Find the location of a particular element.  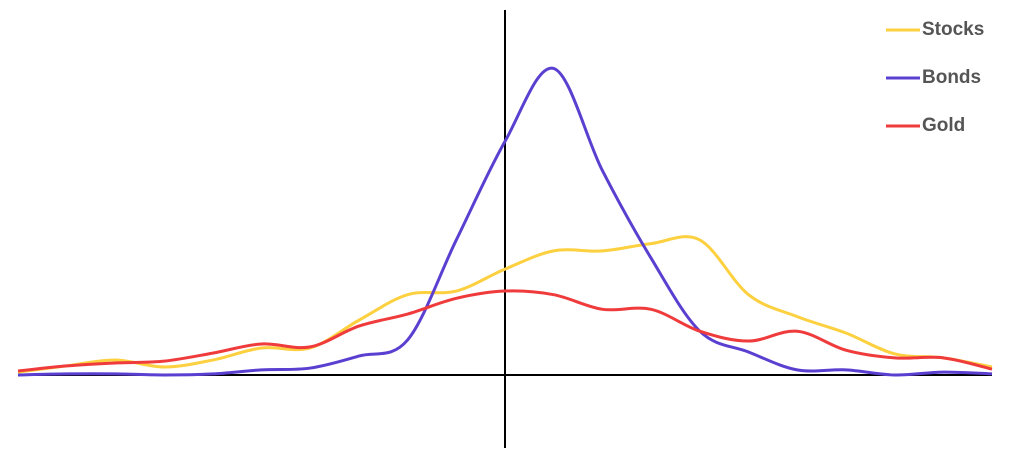

legend-label: Gold is located at coordinates (943, 125).